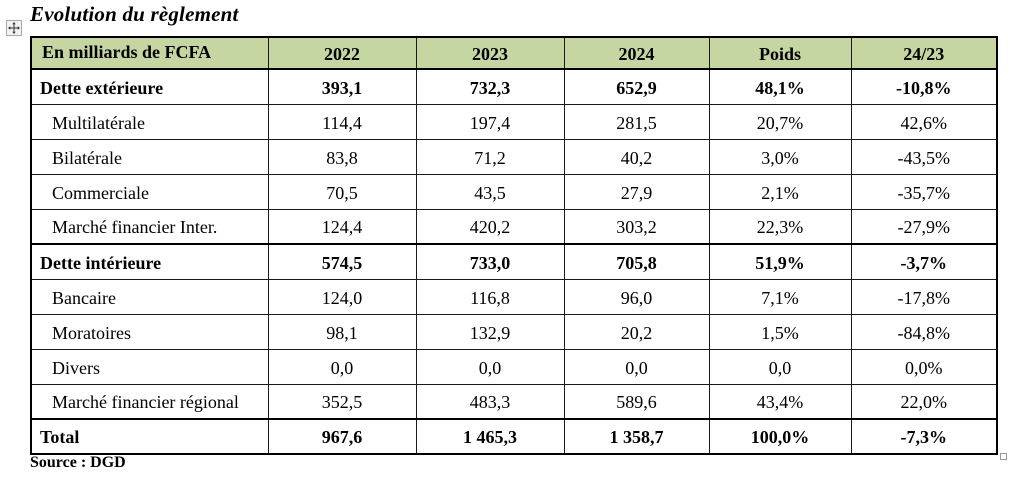 This screenshot has width=1024, height=482. I want to click on cell-value: 732,3, so click(490, 86).